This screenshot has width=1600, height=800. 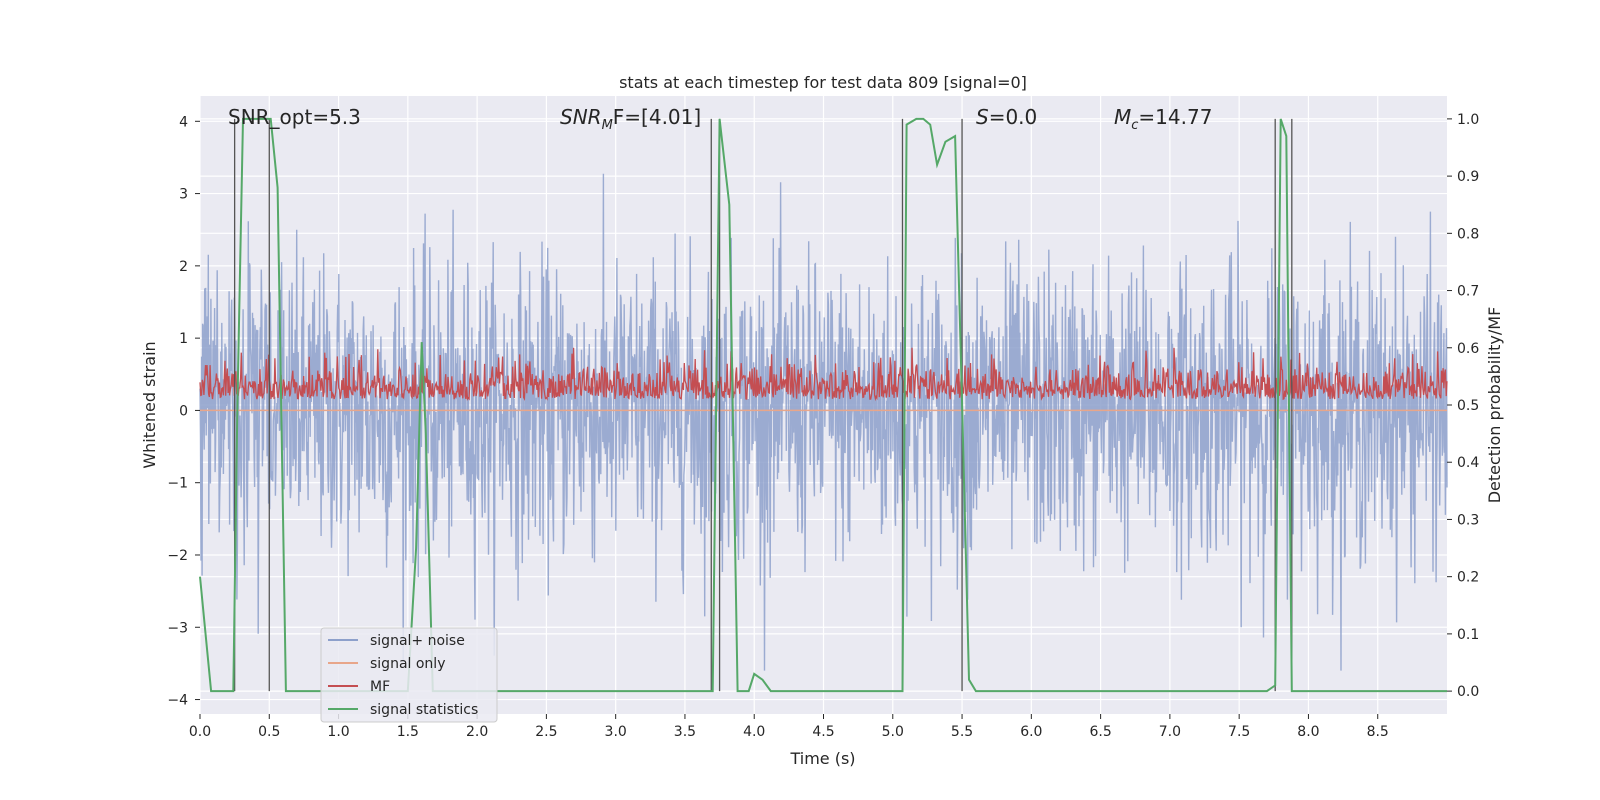 I want to click on x-tick-label-5: 2.5, so click(x=546, y=732).